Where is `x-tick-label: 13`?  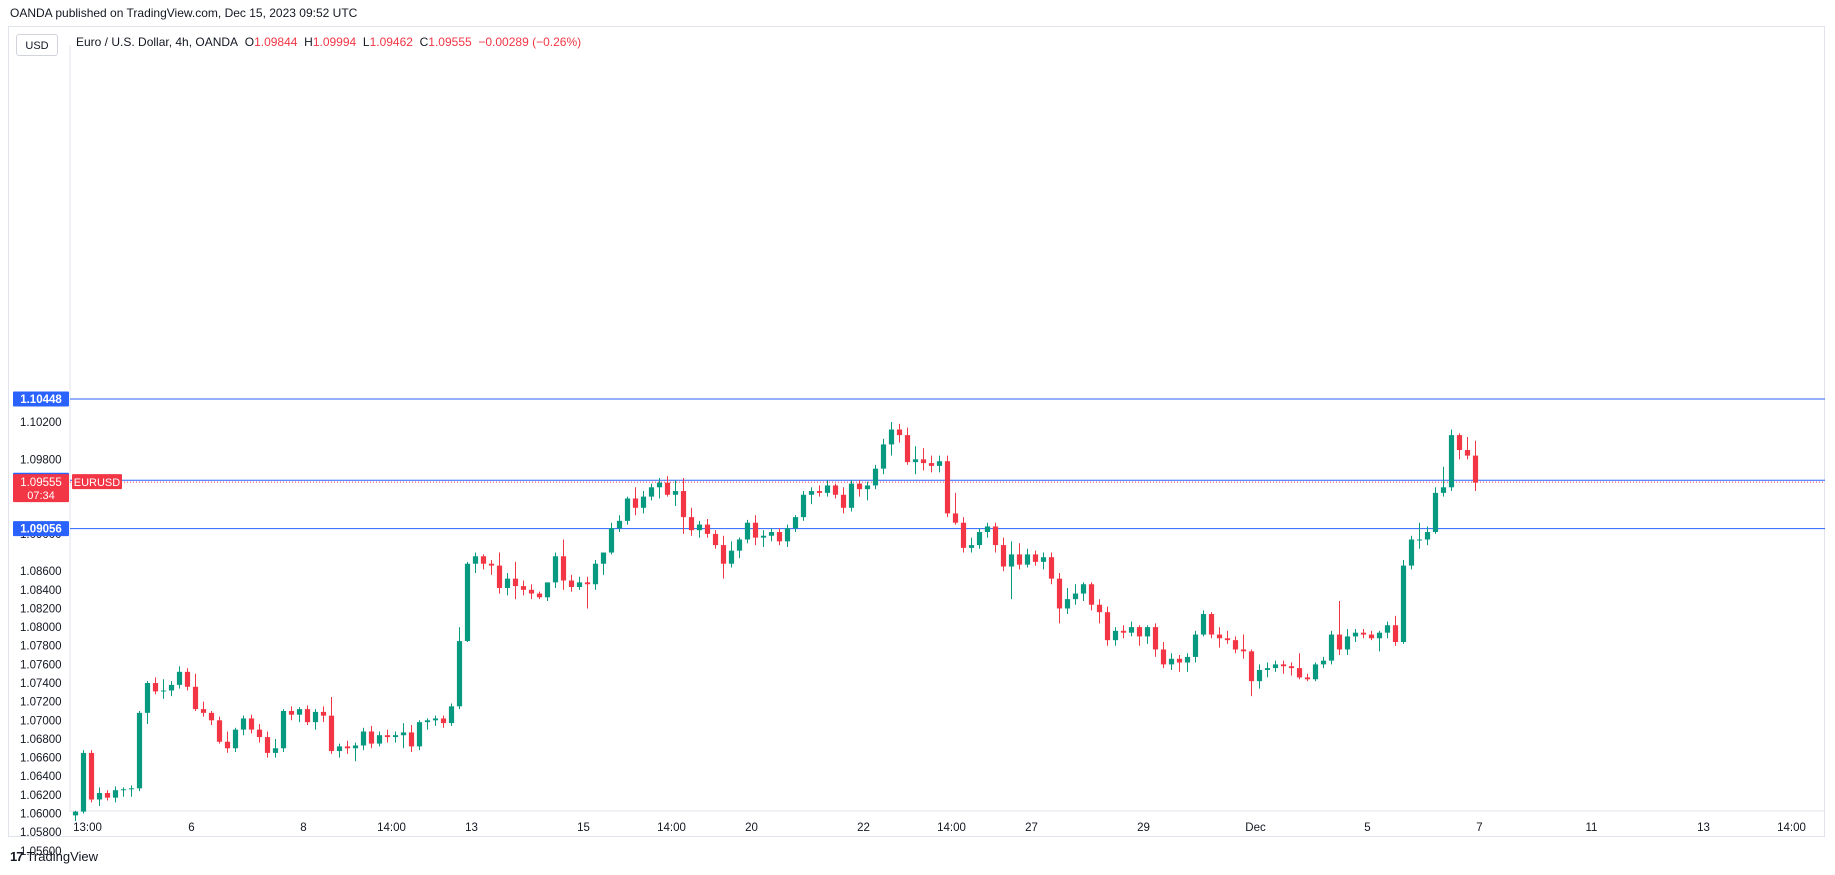
x-tick-label: 13 is located at coordinates (1703, 828).